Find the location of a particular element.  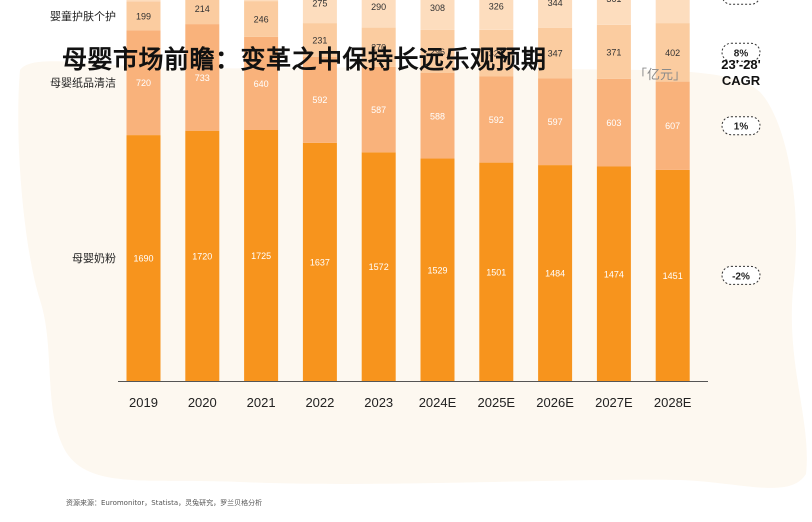

segment-value-label: 321 is located at coordinates (496, 54).